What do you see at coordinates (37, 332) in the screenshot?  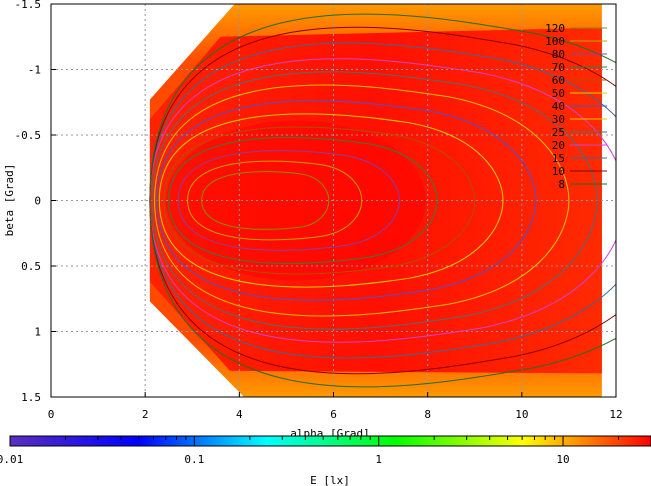 I see `y-tick-label: 1` at bounding box center [37, 332].